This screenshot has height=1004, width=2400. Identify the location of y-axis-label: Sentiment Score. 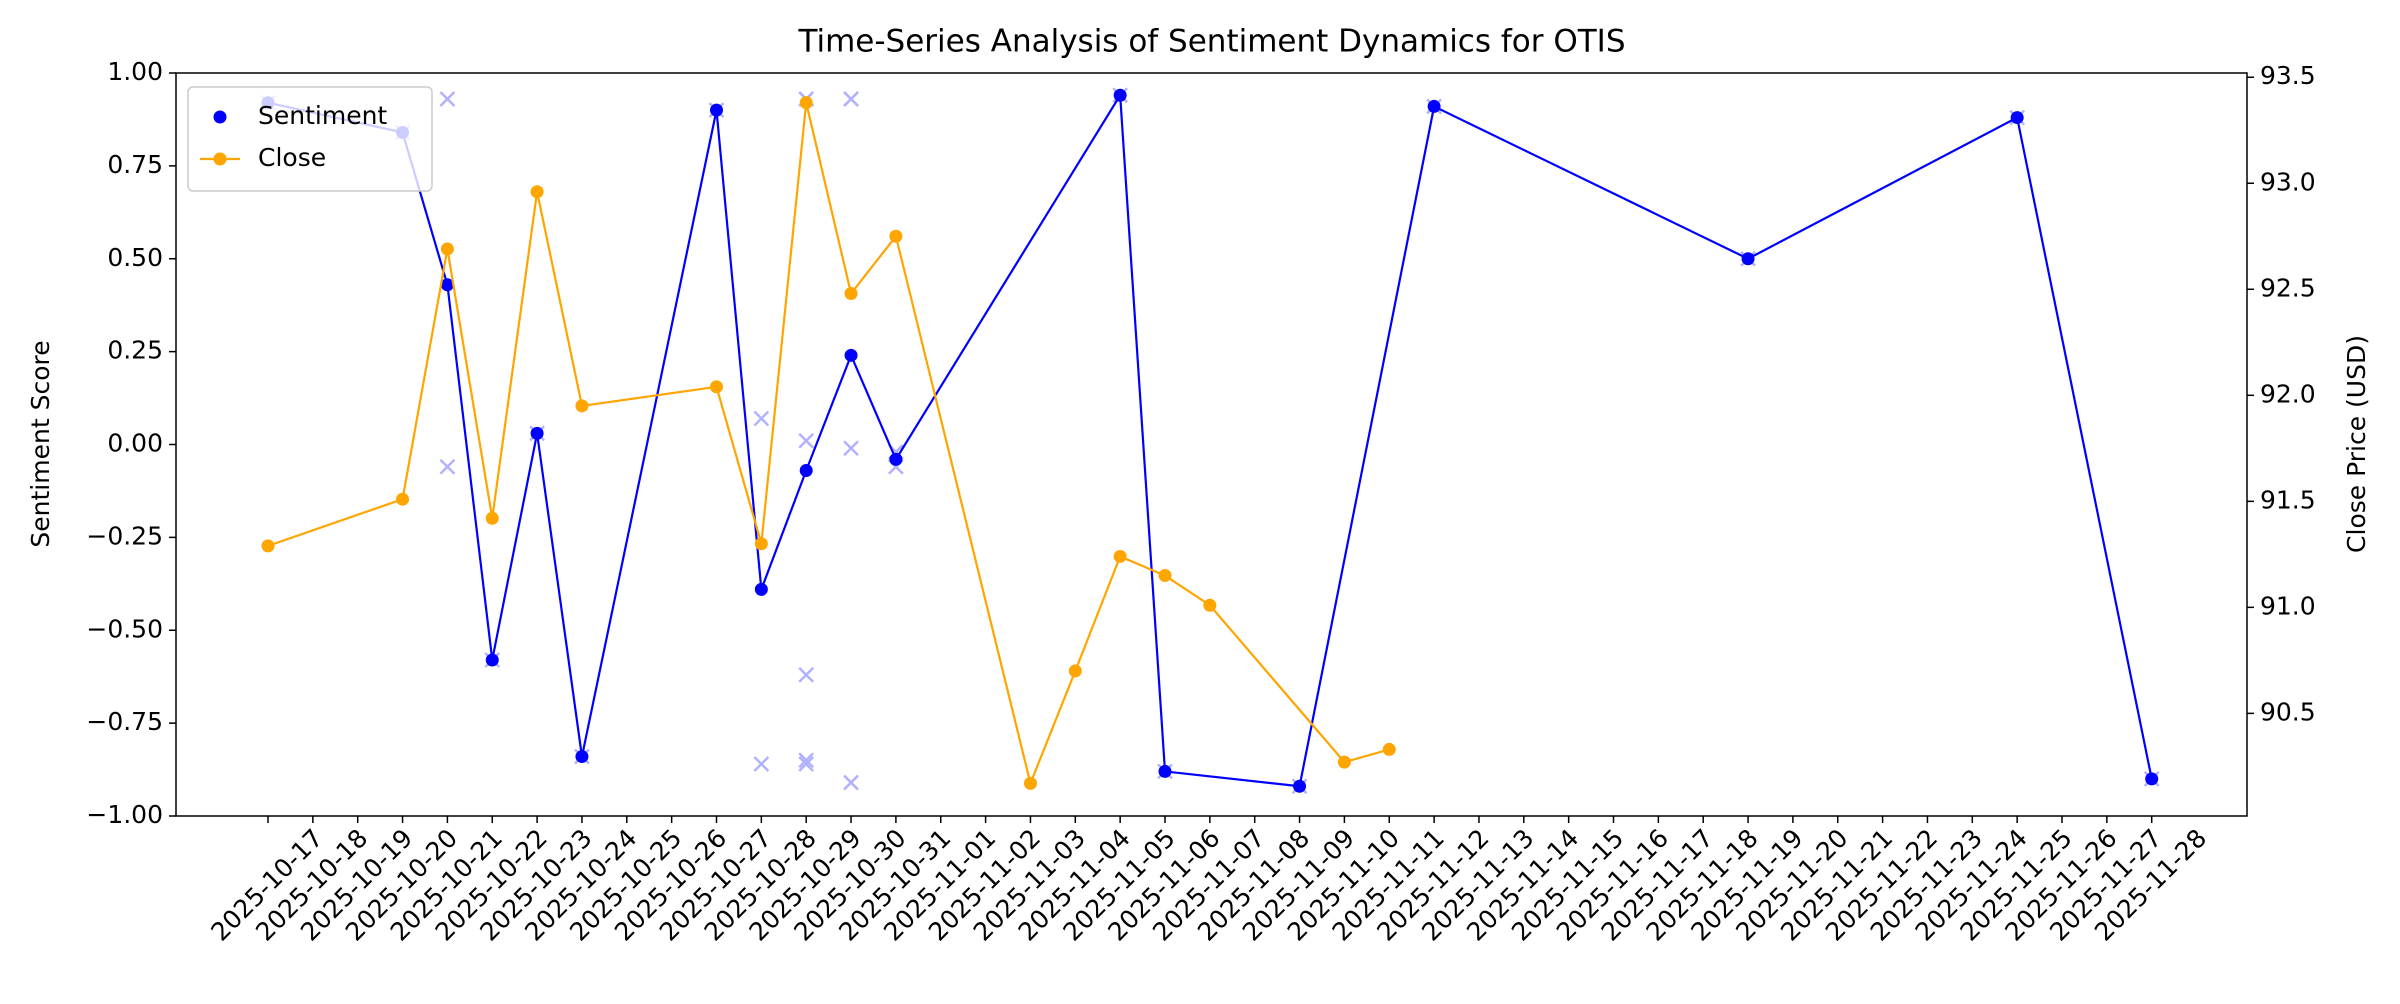
(40, 443).